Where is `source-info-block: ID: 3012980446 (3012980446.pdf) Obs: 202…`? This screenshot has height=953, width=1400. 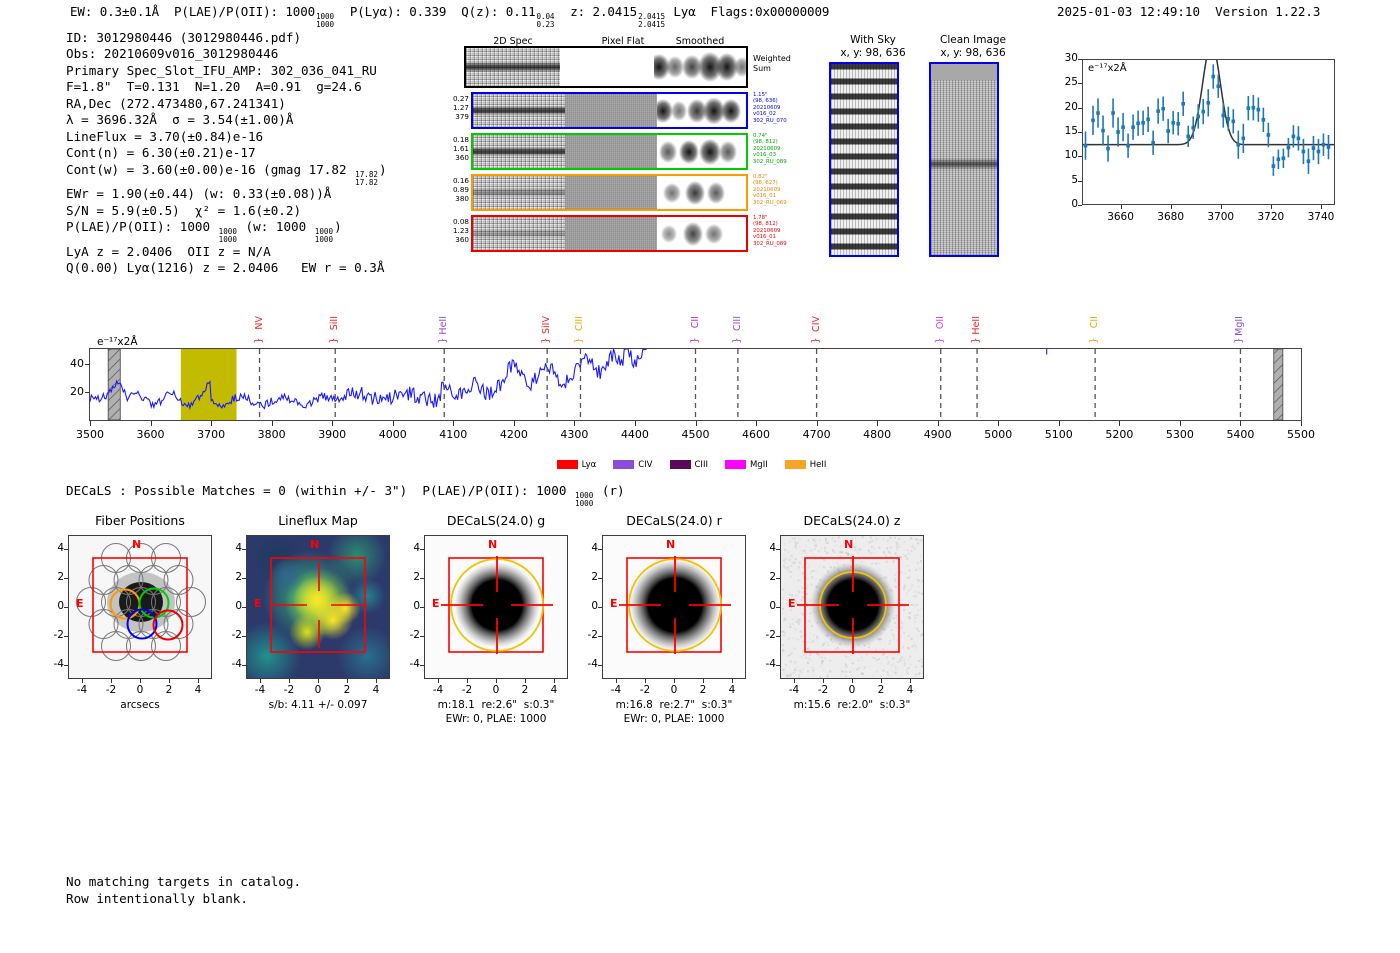
source-info-block: ID: 3012980446 (3012980446.pdf) Obs: 202… is located at coordinates (226, 153).